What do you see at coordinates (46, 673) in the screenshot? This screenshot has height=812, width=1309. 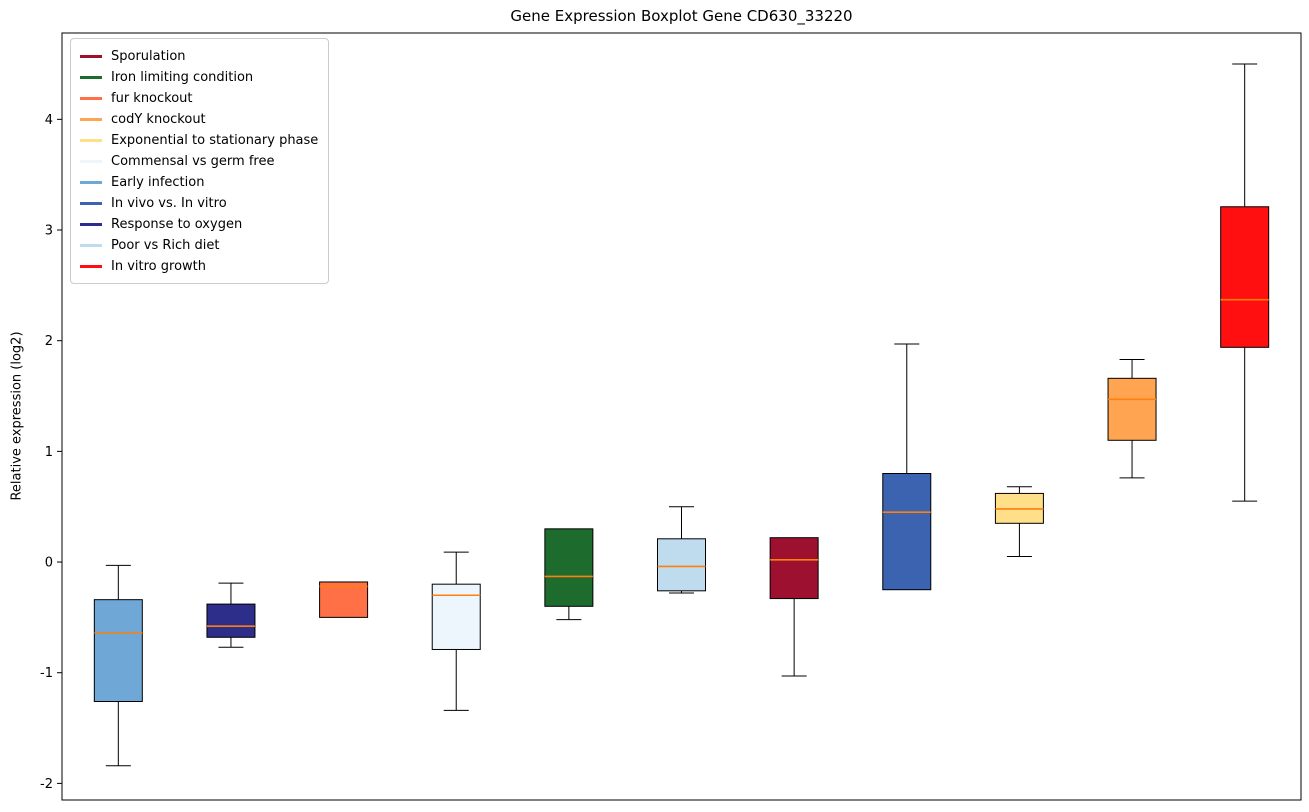 I see `y-tick-label: -1` at bounding box center [46, 673].